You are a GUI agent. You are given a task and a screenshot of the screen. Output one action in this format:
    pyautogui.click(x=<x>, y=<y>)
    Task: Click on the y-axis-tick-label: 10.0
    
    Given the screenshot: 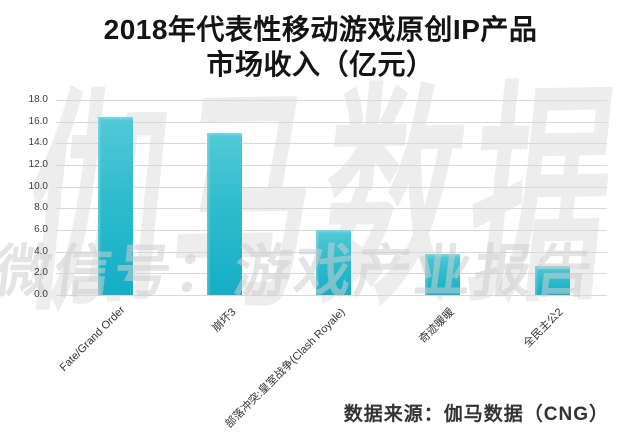 What is the action you would take?
    pyautogui.click(x=38, y=186)
    